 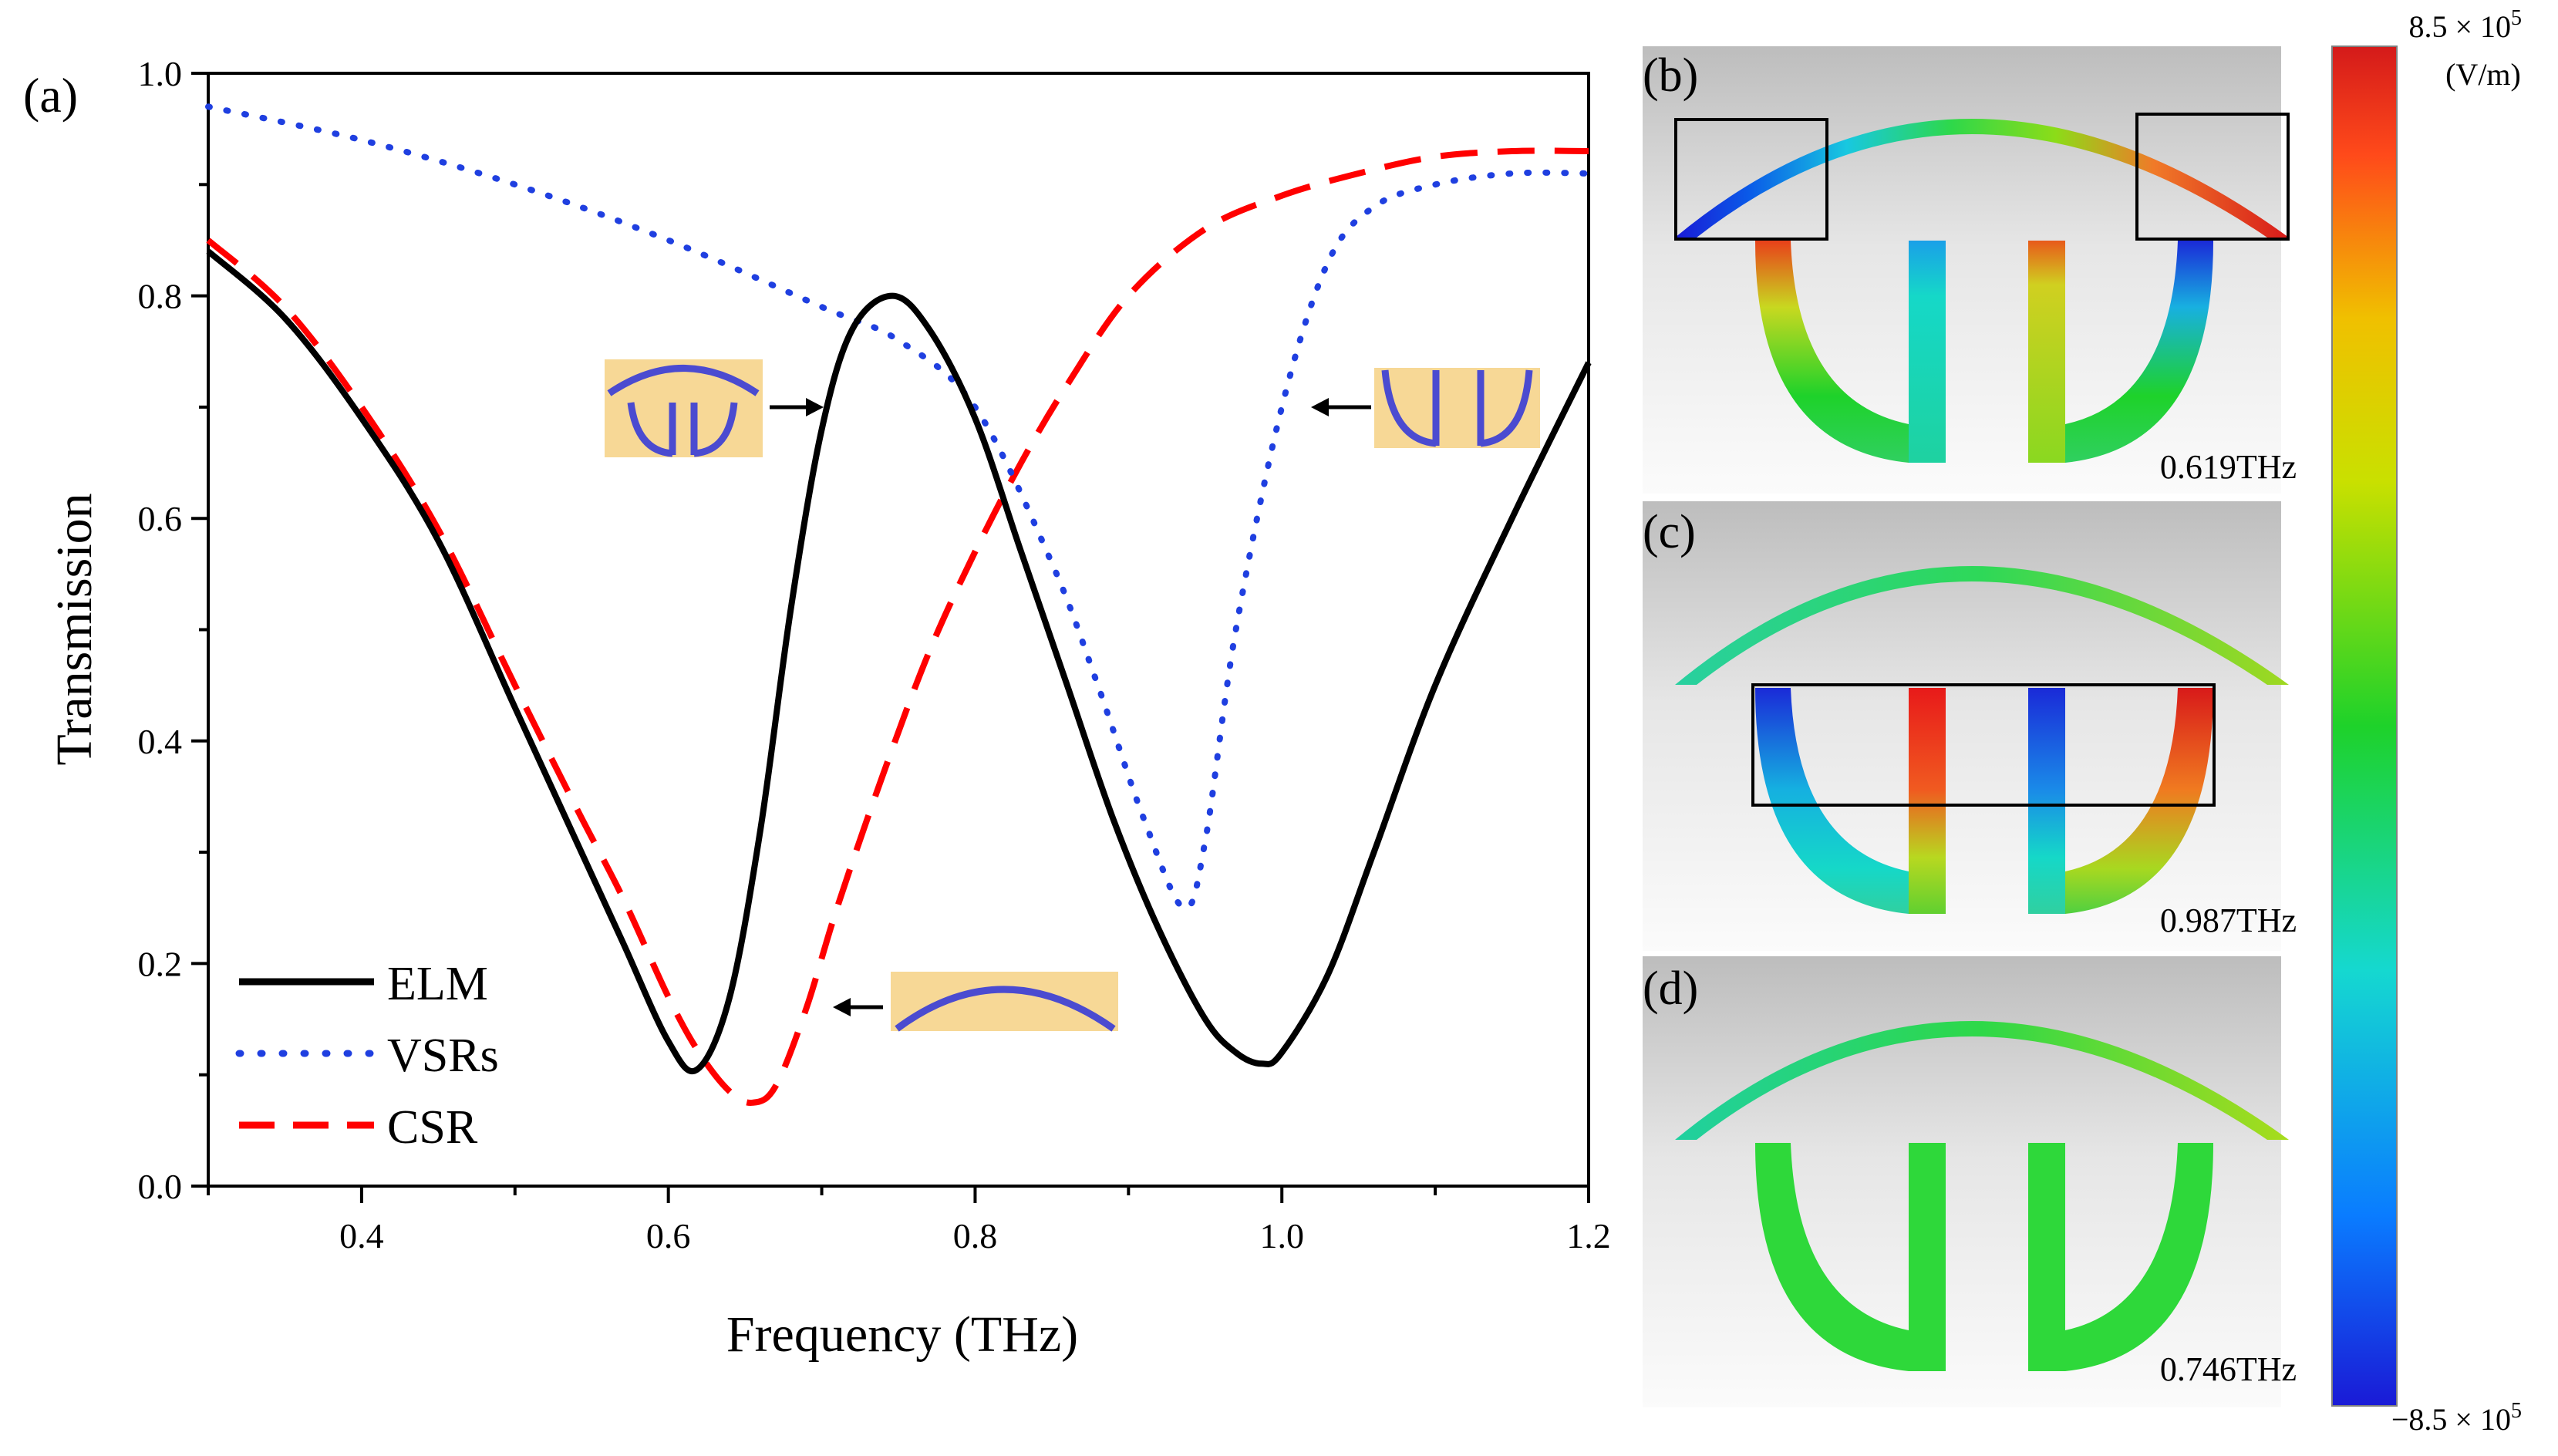 What do you see at coordinates (1982, 1081) in the screenshot?
I see `arch-d` at bounding box center [1982, 1081].